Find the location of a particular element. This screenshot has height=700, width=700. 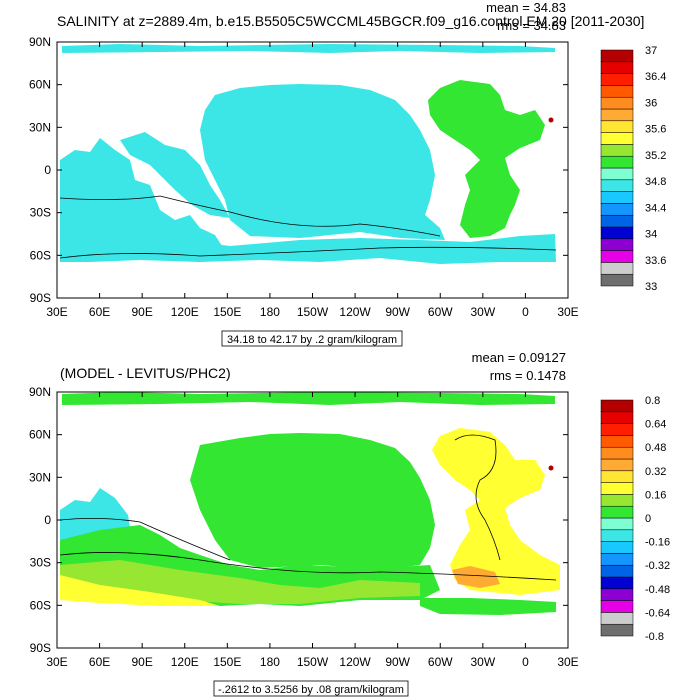

panel1-colorbar-label: 33 is located at coordinates (651, 287).